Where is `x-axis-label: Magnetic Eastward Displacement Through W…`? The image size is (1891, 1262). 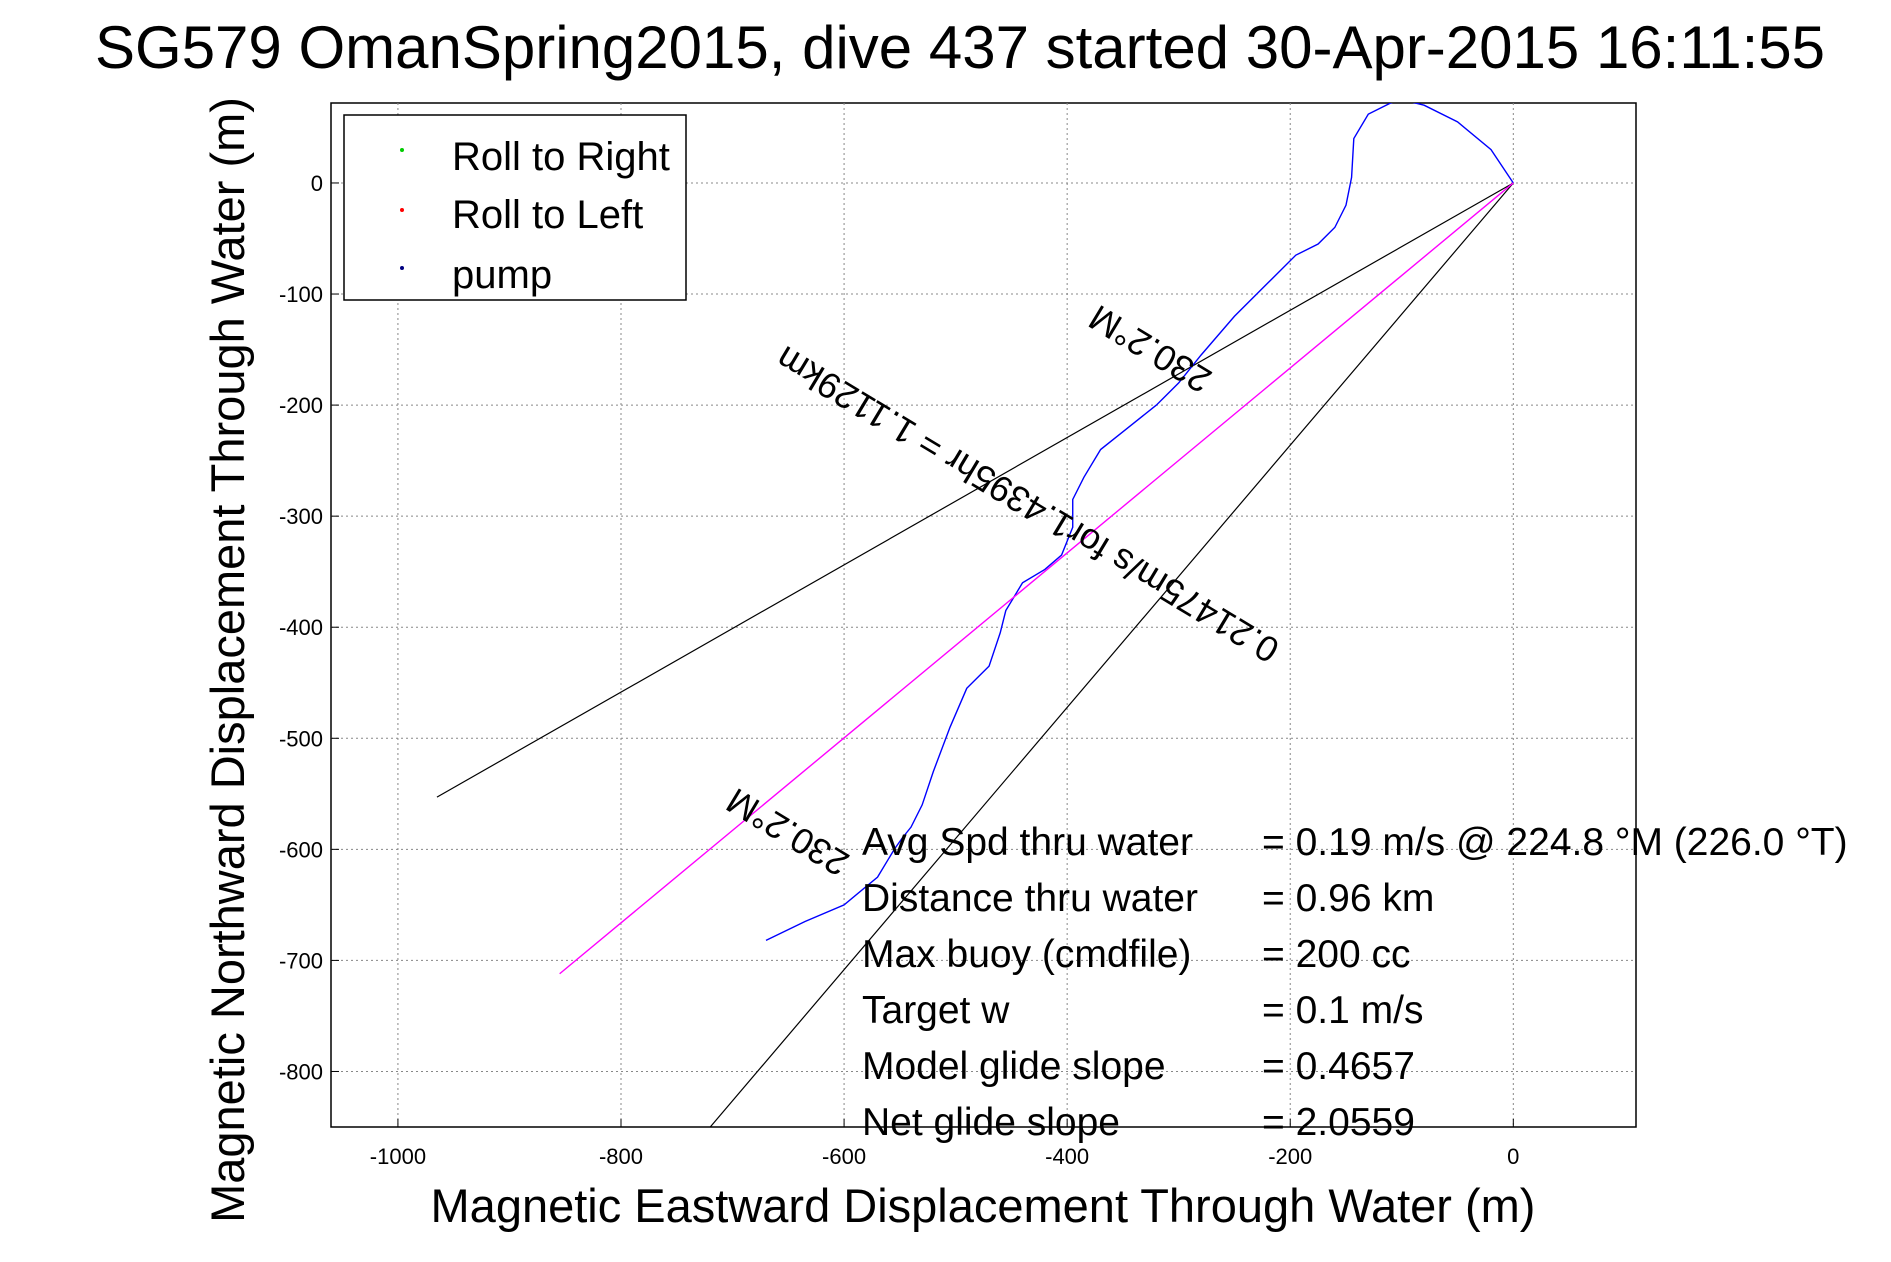
x-axis-label: Magnetic Eastward Displacement Through W… is located at coordinates (983, 1205).